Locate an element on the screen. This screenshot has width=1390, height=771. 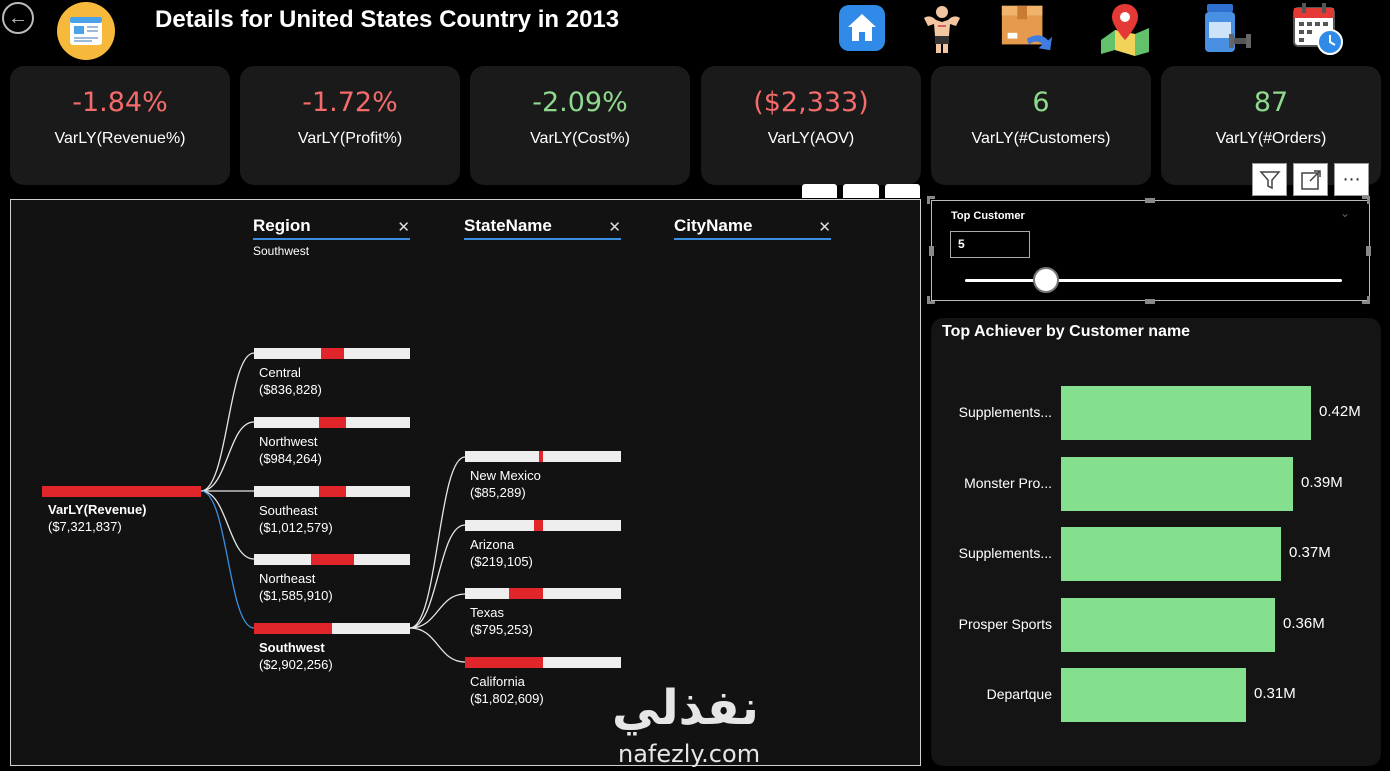
focus-mode-icon is located at coordinates (1310, 179).